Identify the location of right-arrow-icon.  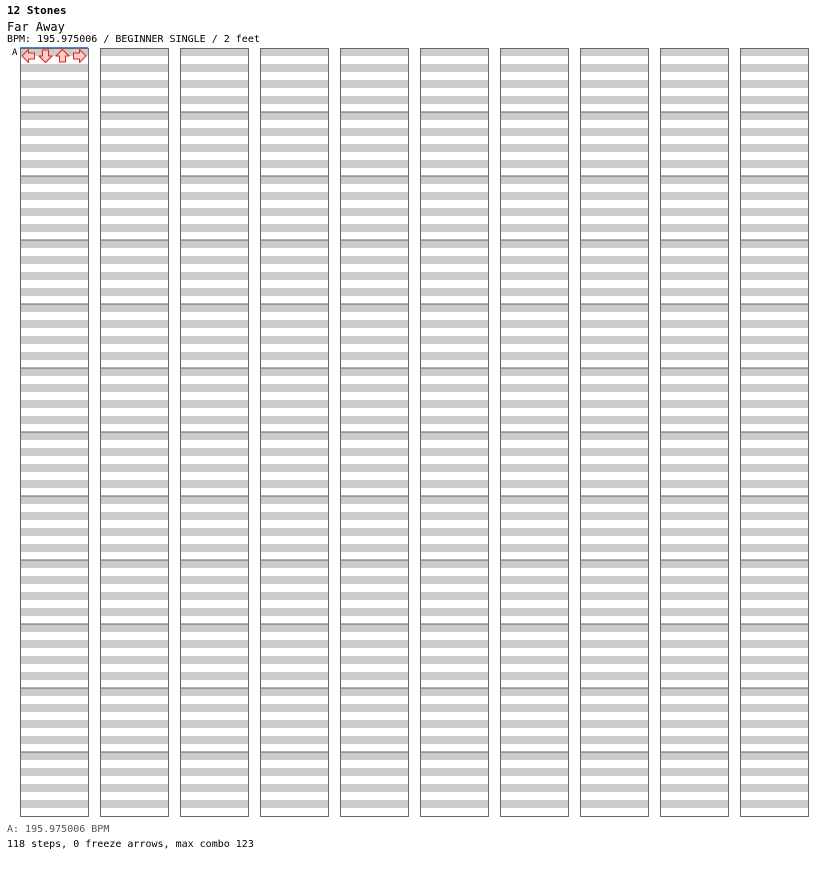
(80, 56).